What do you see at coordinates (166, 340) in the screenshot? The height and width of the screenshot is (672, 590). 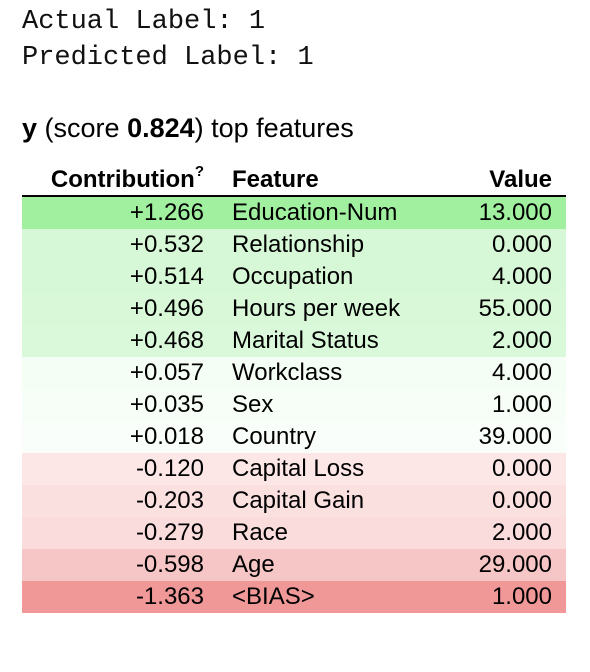 I see `contribution-cell: +0.468` at bounding box center [166, 340].